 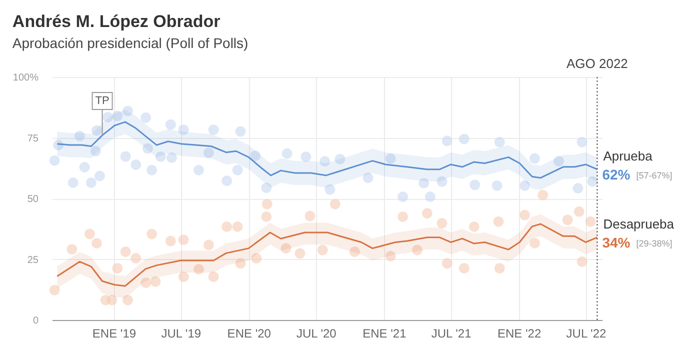 What do you see at coordinates (316, 333) in the screenshot?
I see `x-tick-label: JUL '20` at bounding box center [316, 333].